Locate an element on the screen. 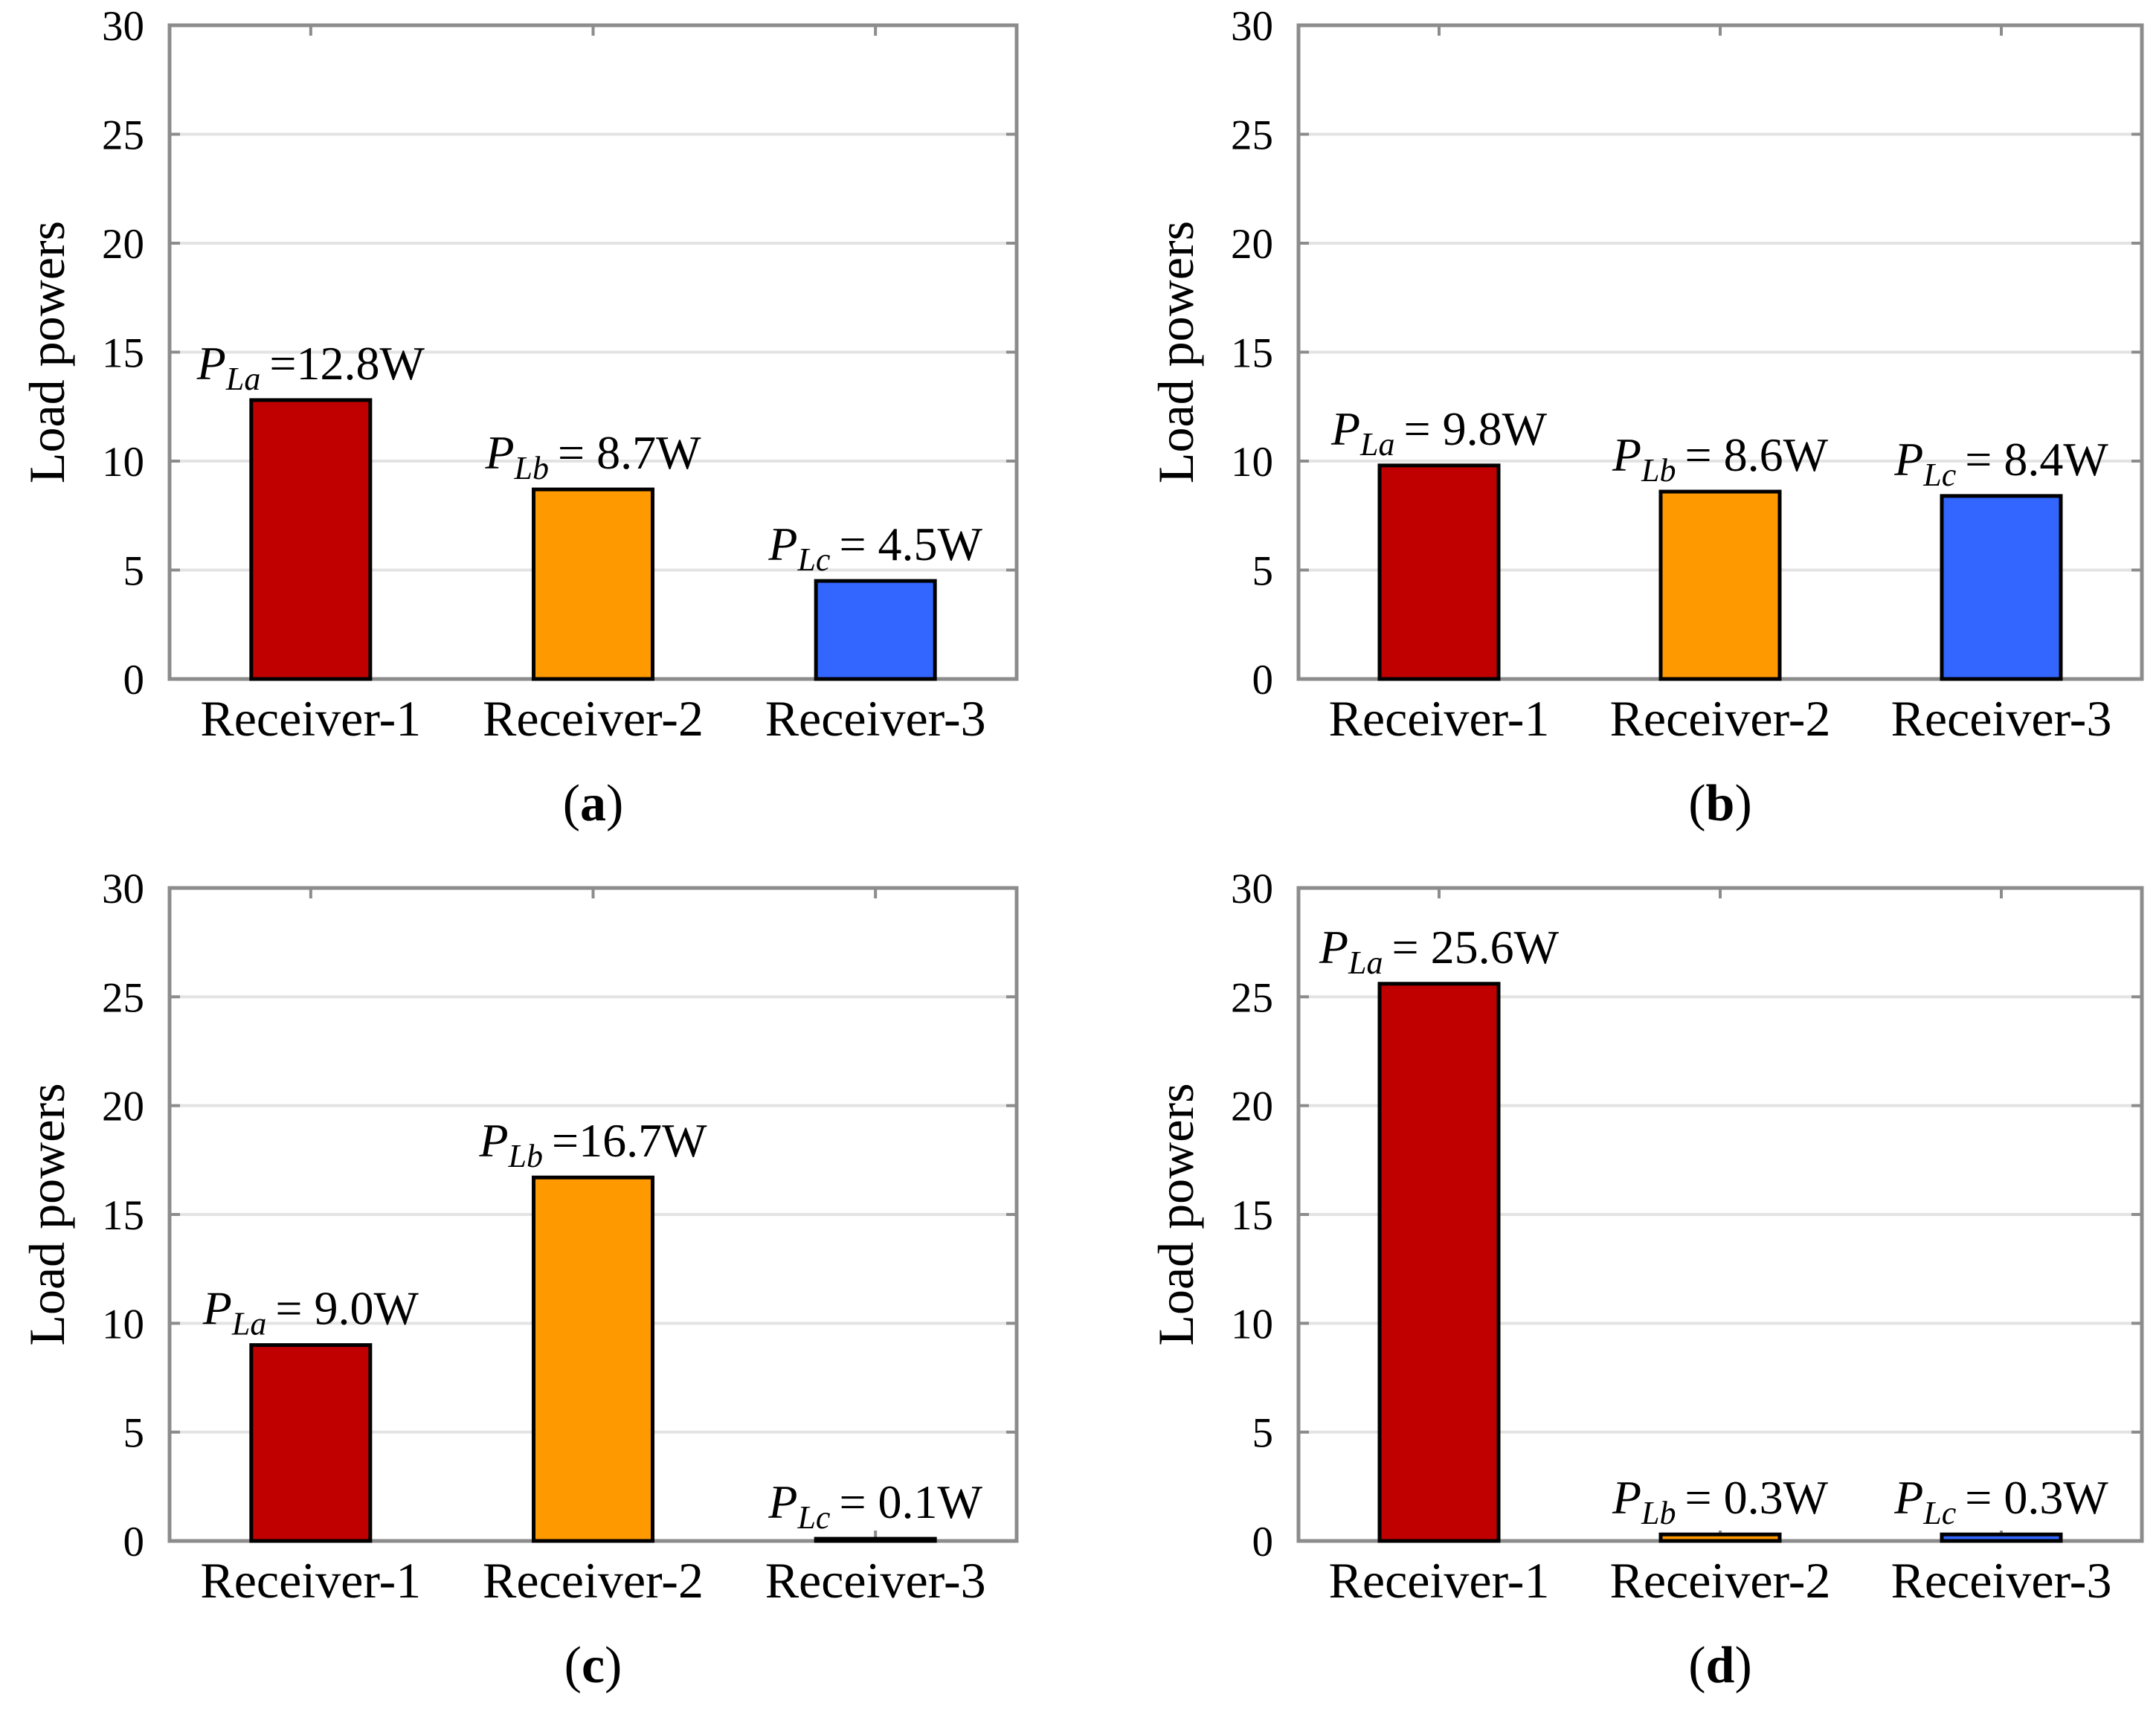  bar-value-annotation: PLb = 8.6W is located at coordinates (1720, 458).